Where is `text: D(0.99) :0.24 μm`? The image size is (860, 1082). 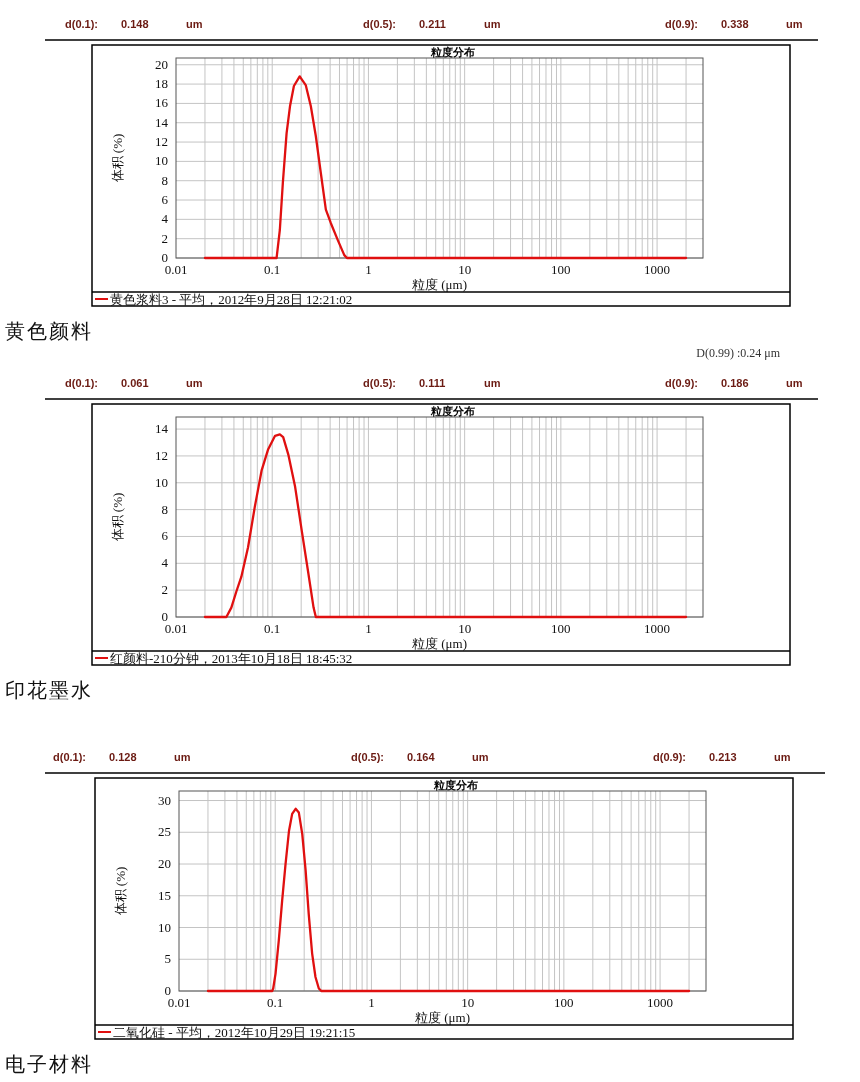
text: D(0.99) :0.24 μm is located at coordinates (738, 353).